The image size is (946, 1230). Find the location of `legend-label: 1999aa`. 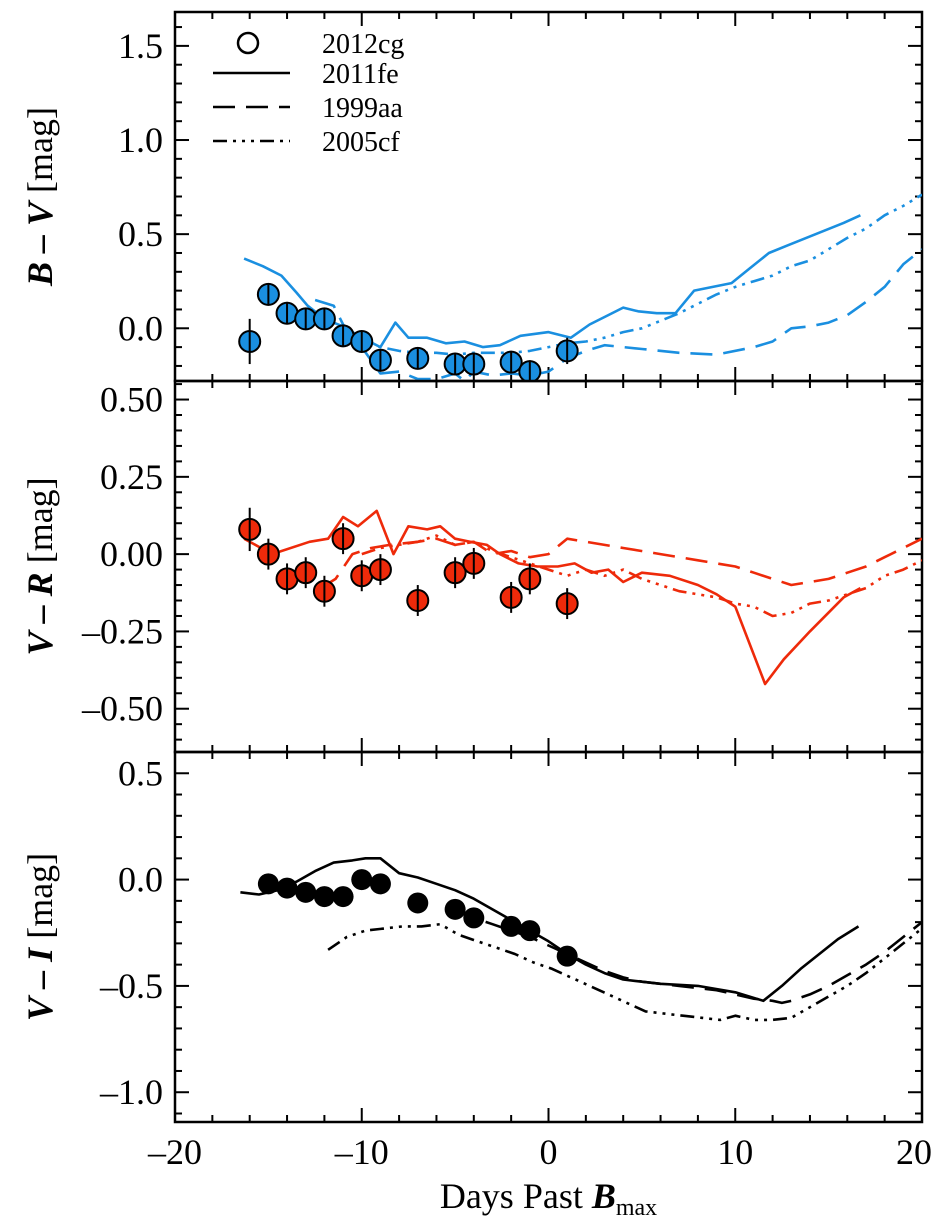

legend-label: 1999aa is located at coordinates (362, 108).